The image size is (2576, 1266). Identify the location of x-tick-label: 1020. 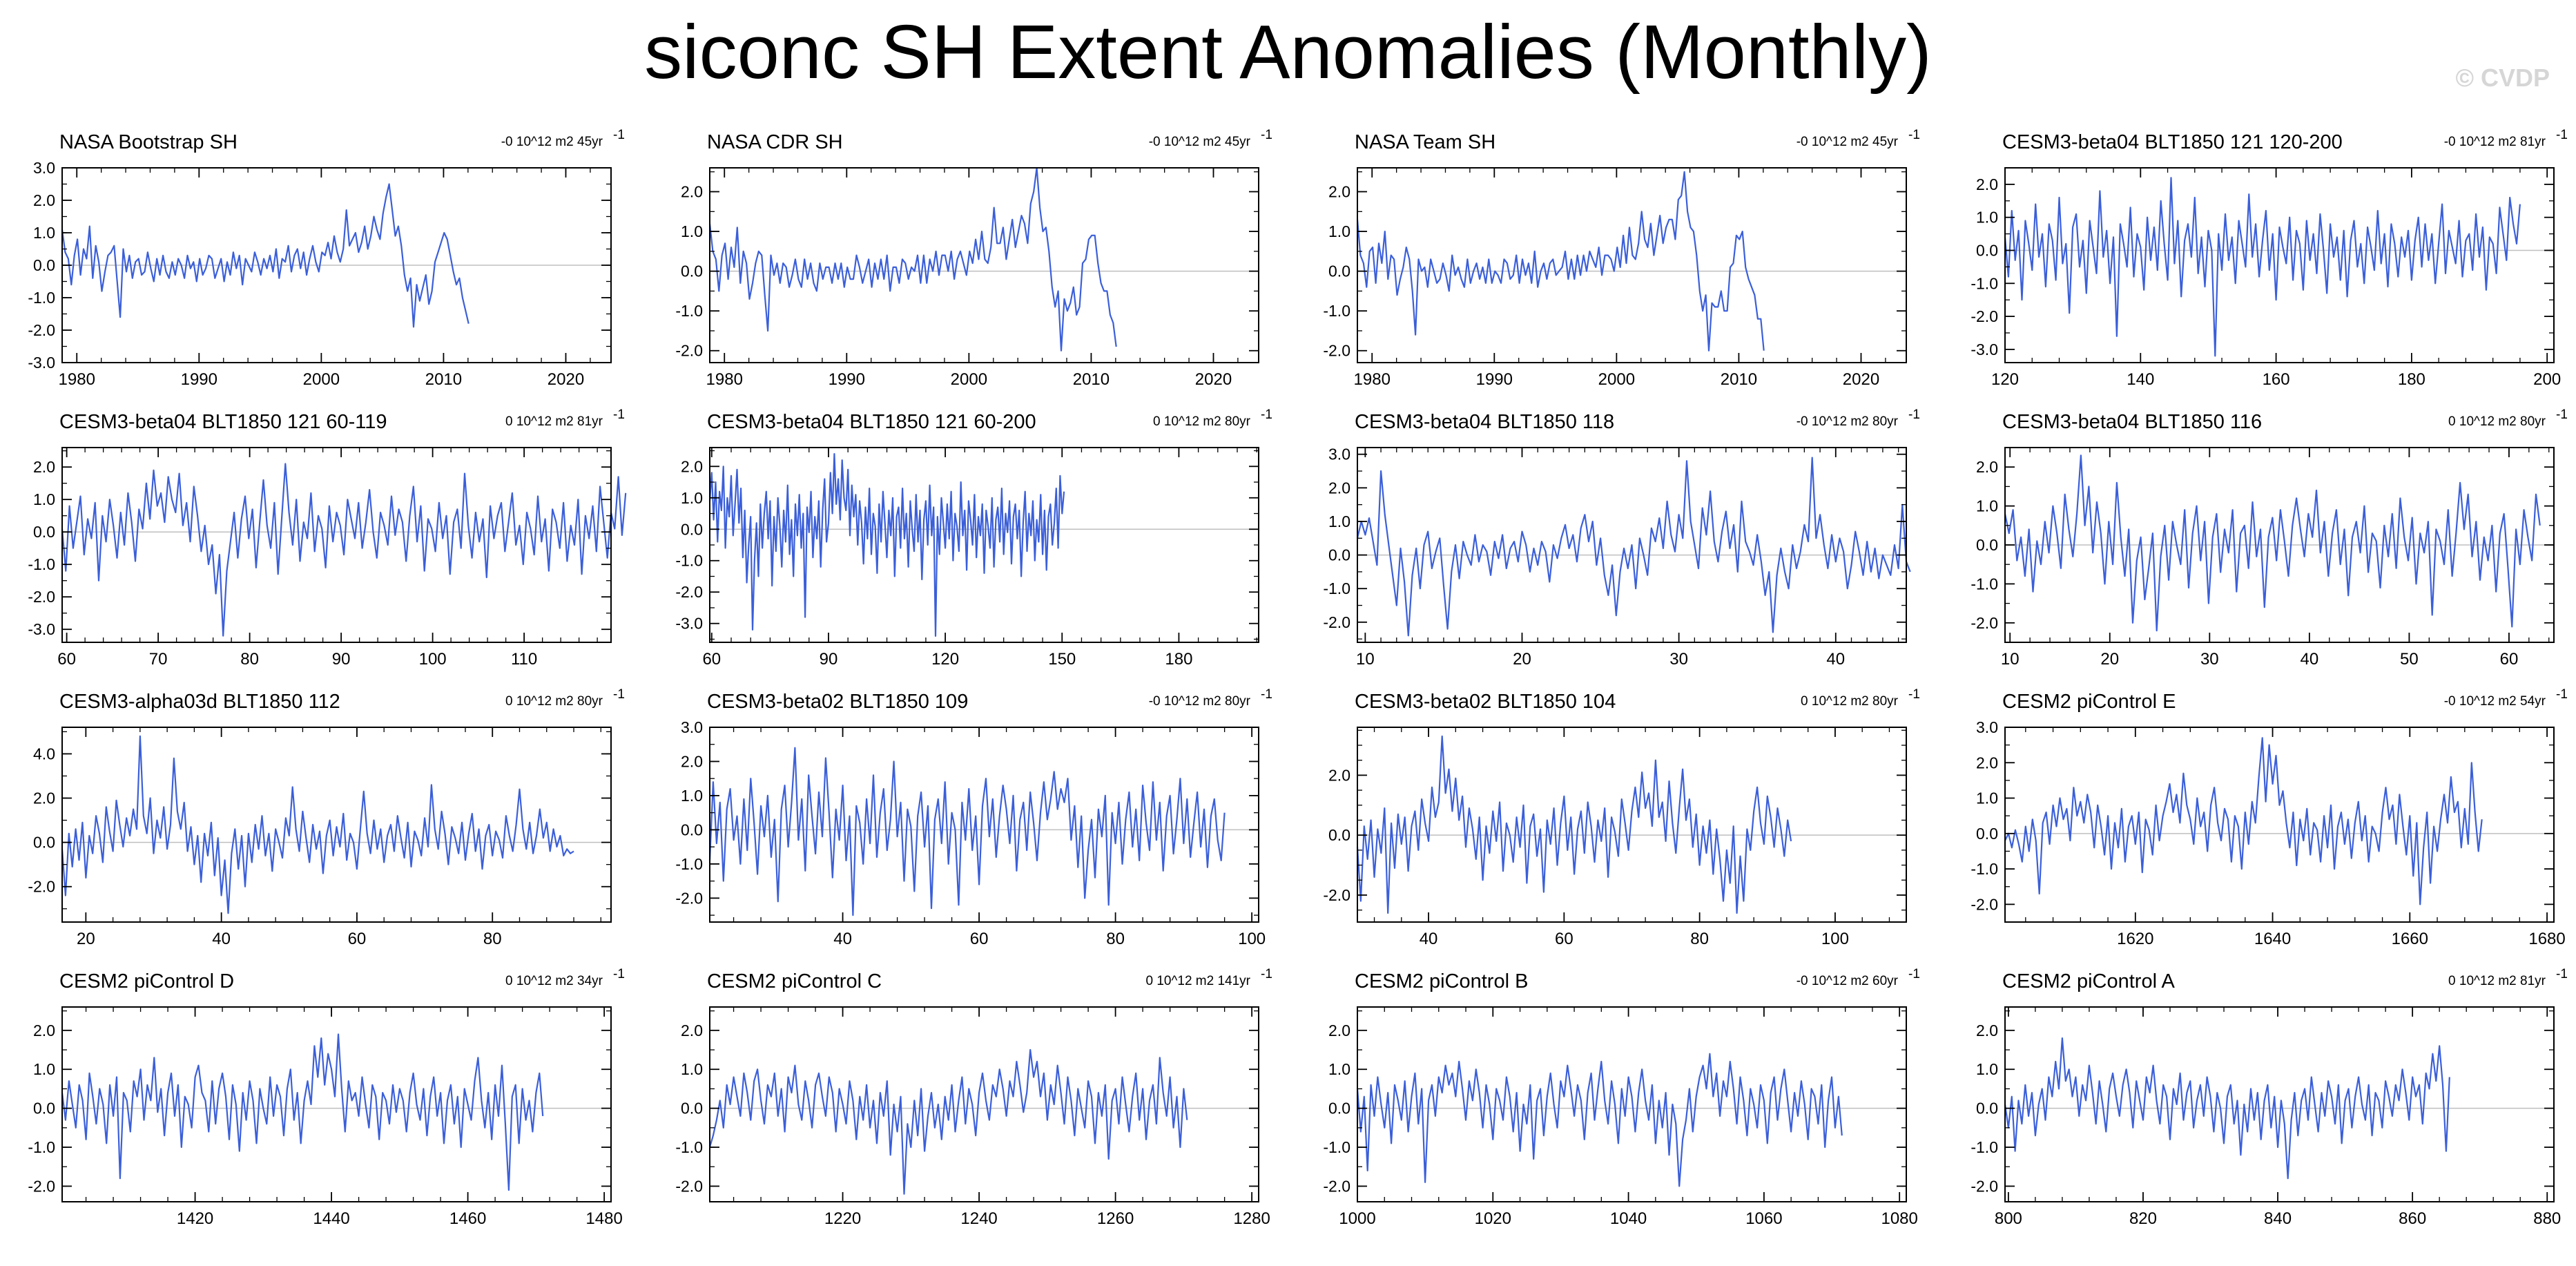
(1493, 1218).